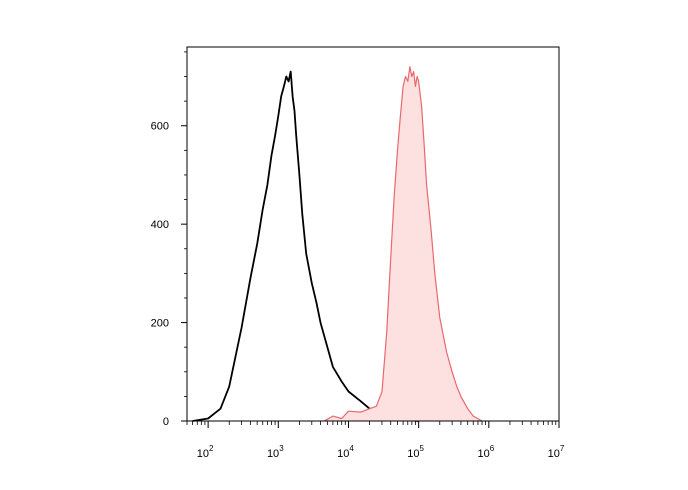 The image size is (688, 490). Describe the element at coordinates (556, 452) in the screenshot. I see `x-tick-label: 10⁷` at that location.